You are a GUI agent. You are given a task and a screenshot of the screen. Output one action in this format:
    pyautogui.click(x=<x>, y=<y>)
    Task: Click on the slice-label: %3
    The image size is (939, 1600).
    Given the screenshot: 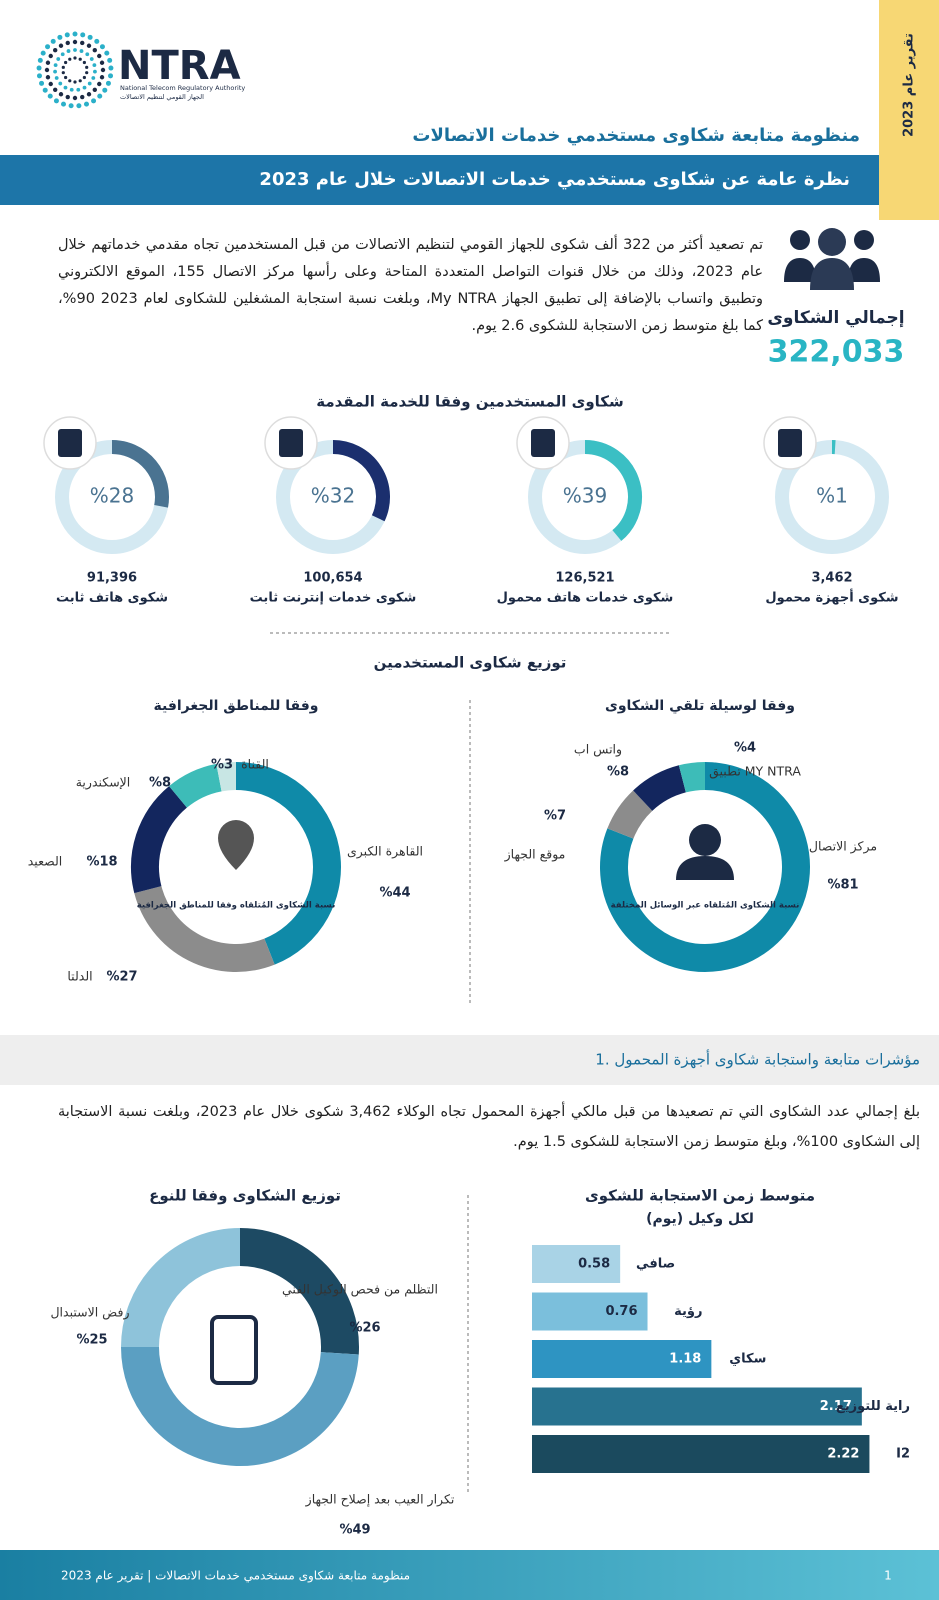 What is the action you would take?
    pyautogui.click(x=222, y=765)
    